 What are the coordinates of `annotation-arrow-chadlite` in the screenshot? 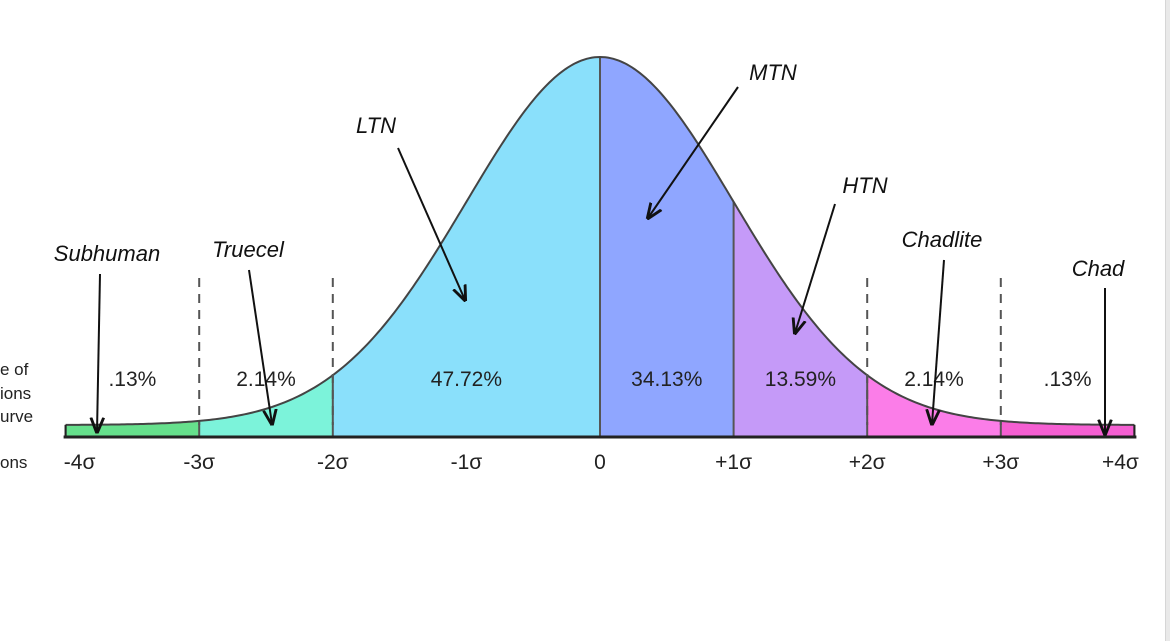 It's located at (938, 341).